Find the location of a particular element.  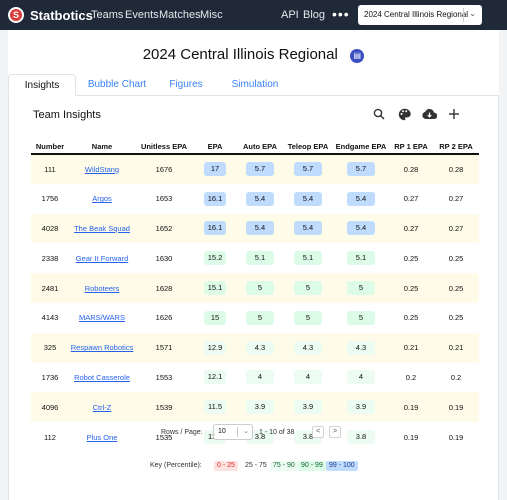

table-cell: 111 is located at coordinates (50, 169).